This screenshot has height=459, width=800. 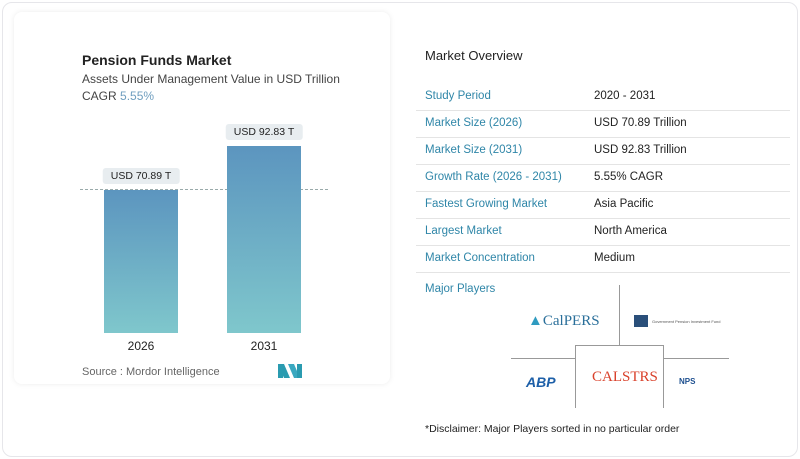 I want to click on overview-row: Study Period 2020 - 2031, so click(x=603, y=97).